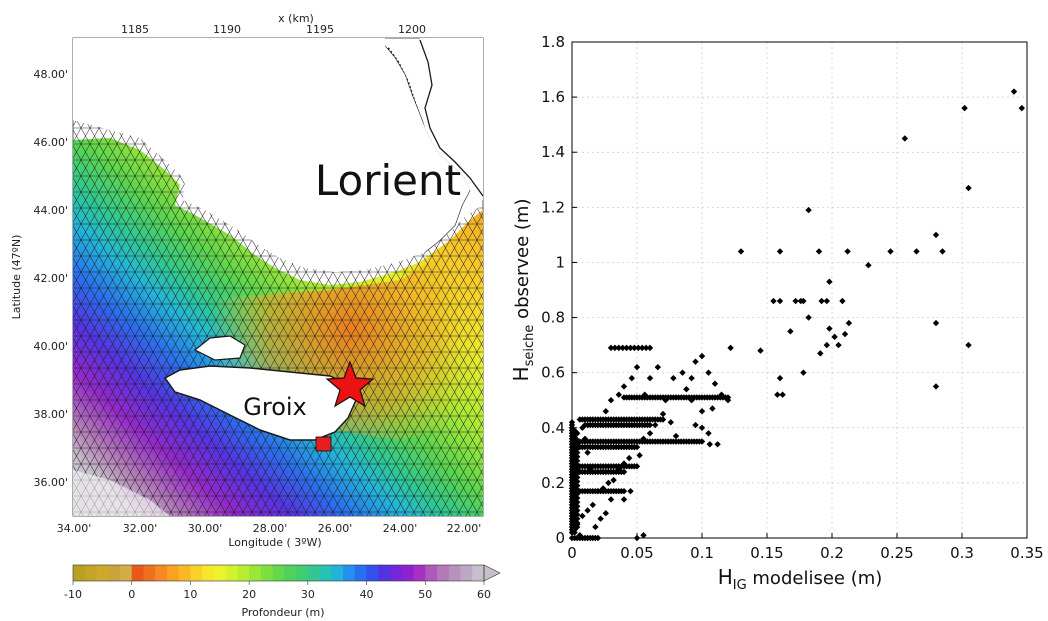  What do you see at coordinates (205, 528) in the screenshot?
I see `lon-tick: 30.00'` at bounding box center [205, 528].